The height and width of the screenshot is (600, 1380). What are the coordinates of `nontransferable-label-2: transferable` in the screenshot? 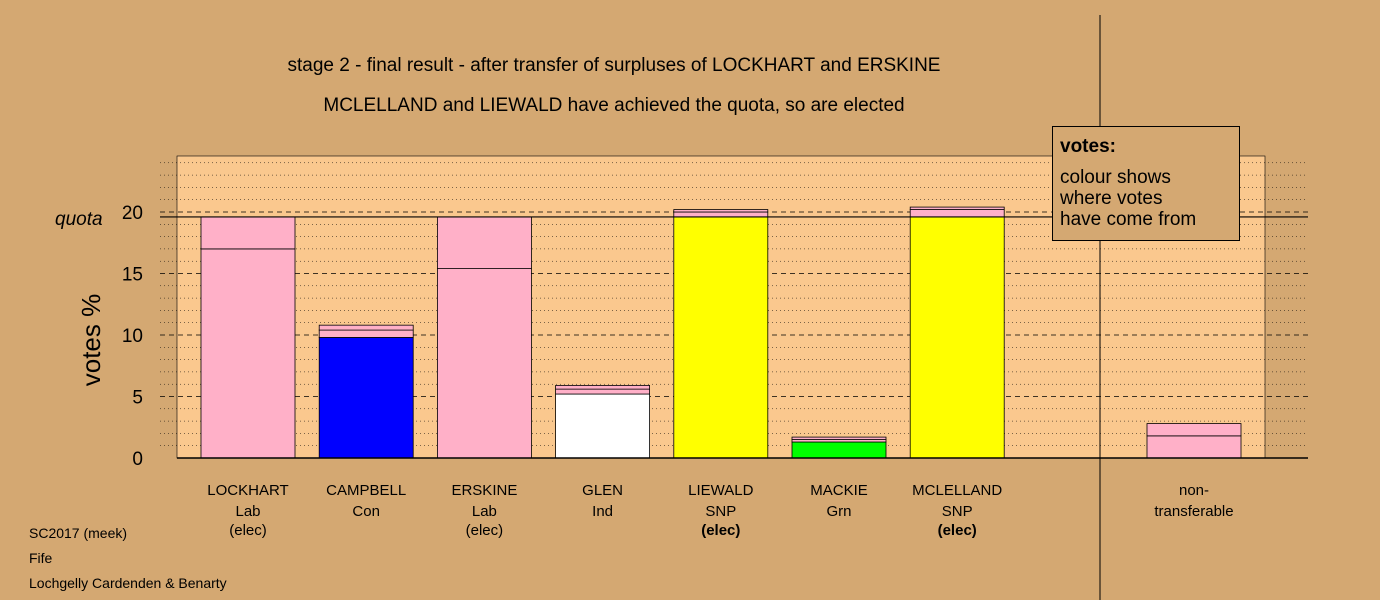 It's located at (1193, 511).